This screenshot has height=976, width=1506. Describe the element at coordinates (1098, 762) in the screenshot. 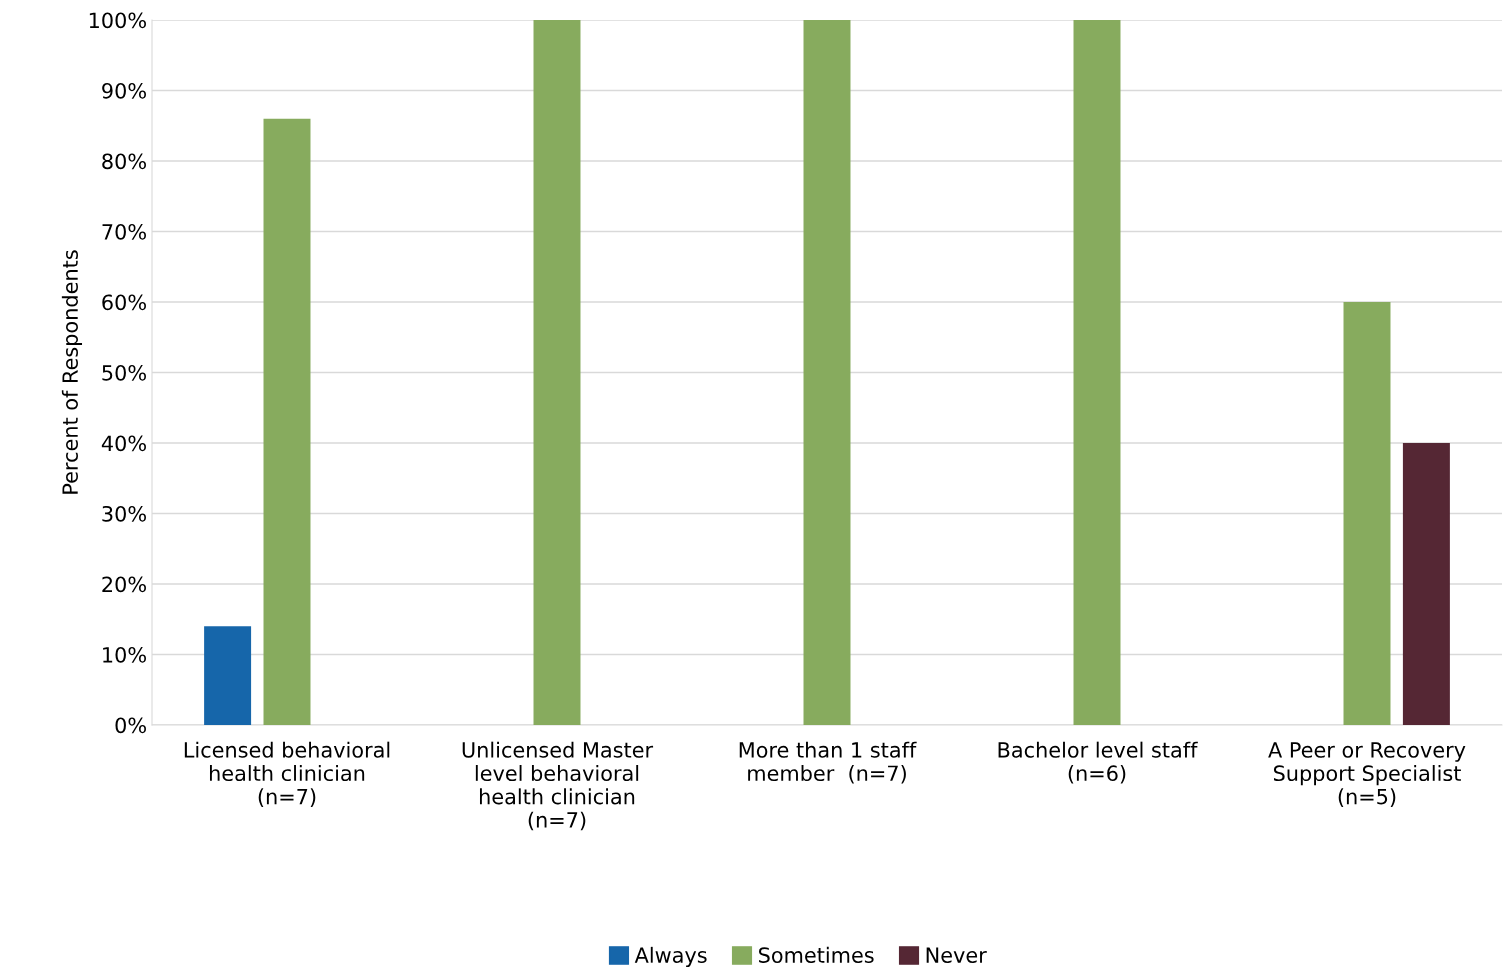

I see `x-tick-label: Bachelor level staff (n=6)` at that location.